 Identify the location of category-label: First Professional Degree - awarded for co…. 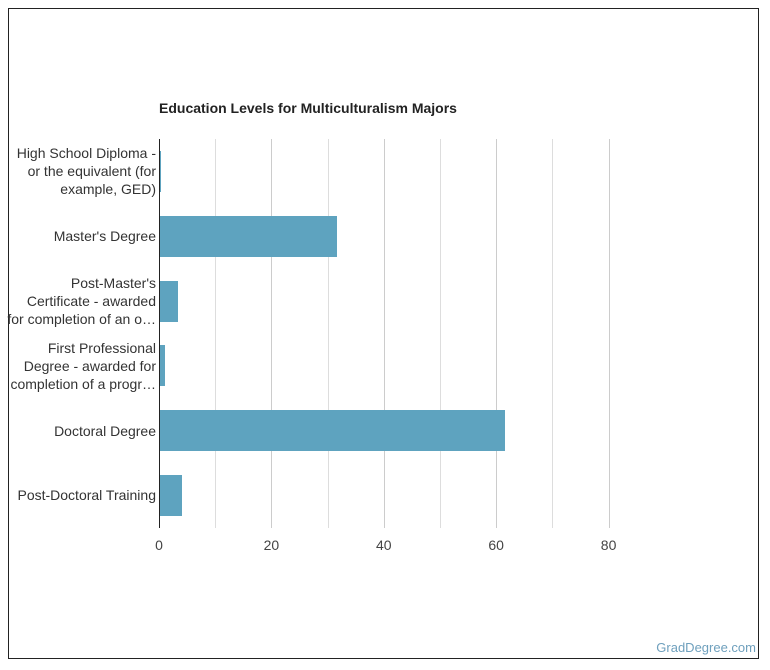
(83, 365).